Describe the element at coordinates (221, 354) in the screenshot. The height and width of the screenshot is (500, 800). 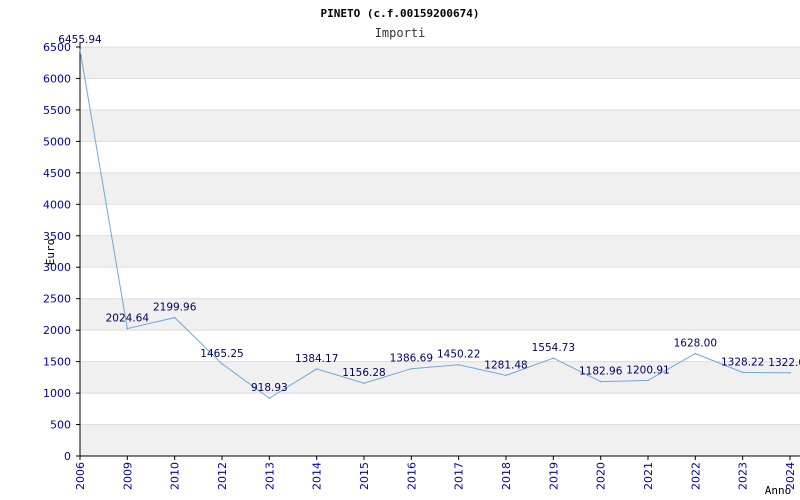
I see `data-label: 1465.25` at that location.